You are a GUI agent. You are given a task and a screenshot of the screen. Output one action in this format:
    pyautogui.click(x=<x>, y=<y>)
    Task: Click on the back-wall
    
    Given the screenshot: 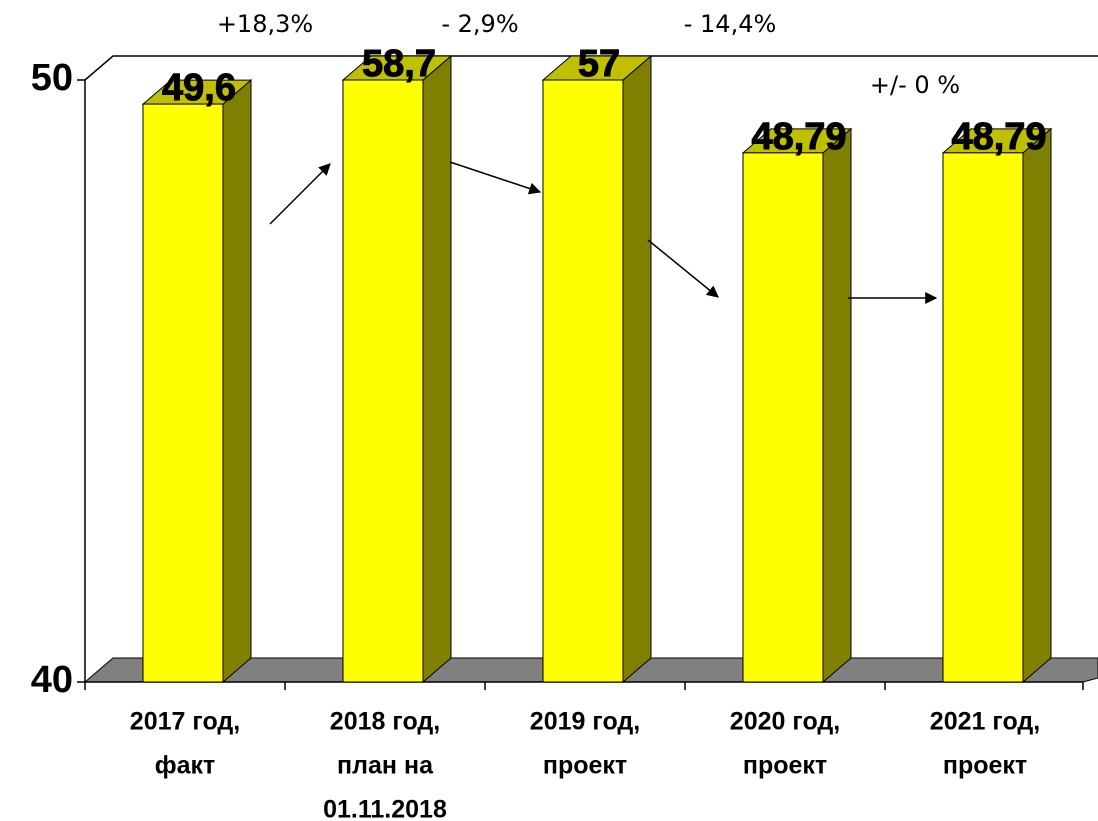 What is the action you would take?
    pyautogui.click(x=591, y=68)
    